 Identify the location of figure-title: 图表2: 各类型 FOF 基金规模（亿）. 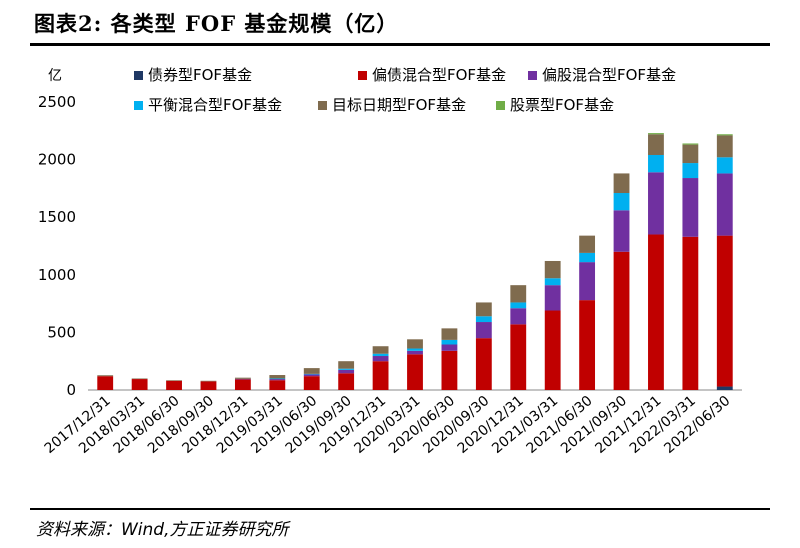
(216, 23).